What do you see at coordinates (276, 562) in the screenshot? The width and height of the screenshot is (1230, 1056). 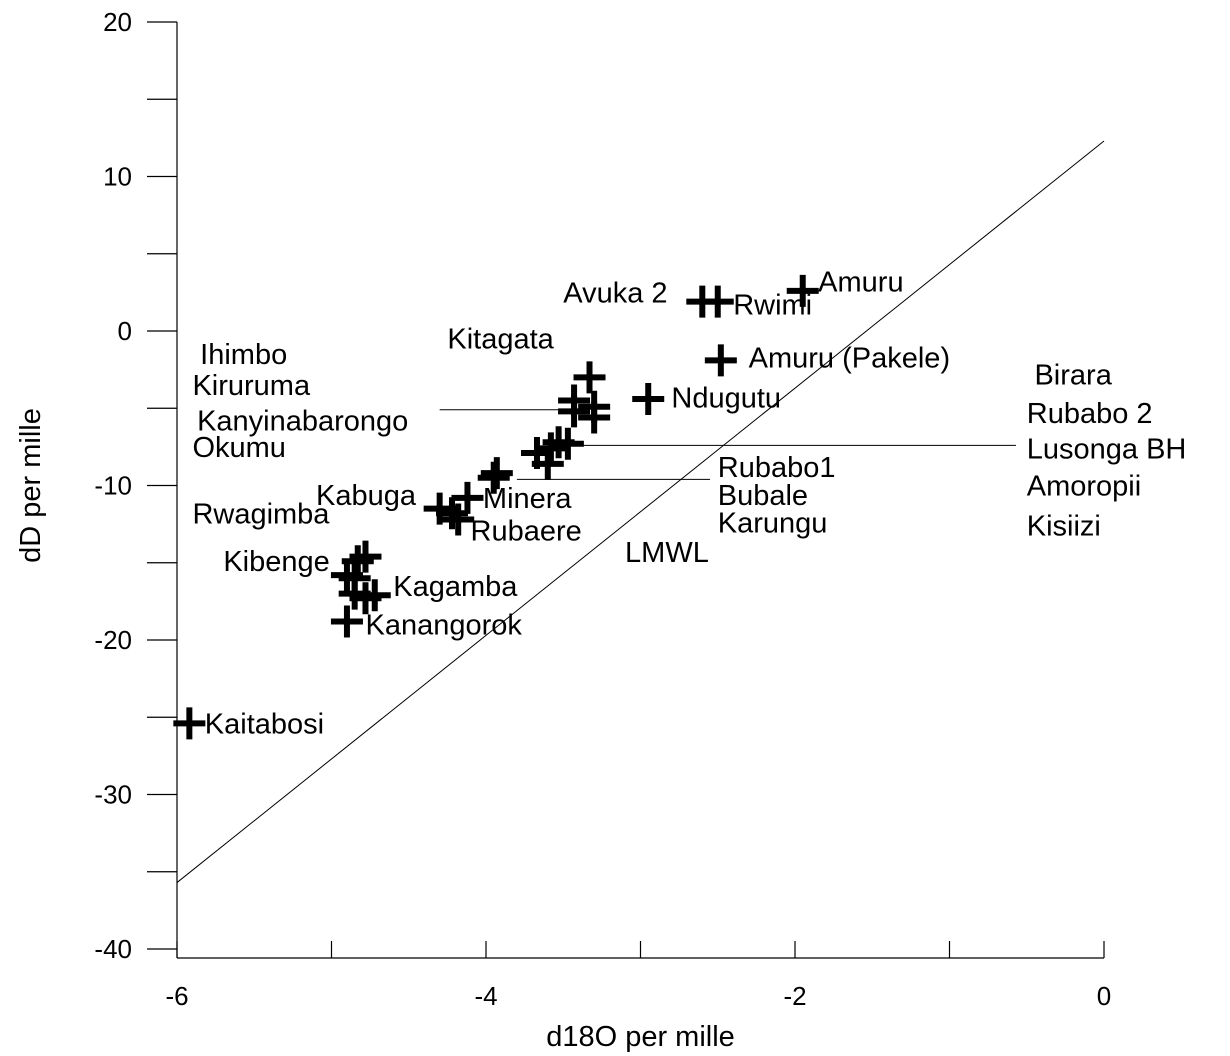 I see `point-label: Kibenge` at bounding box center [276, 562].